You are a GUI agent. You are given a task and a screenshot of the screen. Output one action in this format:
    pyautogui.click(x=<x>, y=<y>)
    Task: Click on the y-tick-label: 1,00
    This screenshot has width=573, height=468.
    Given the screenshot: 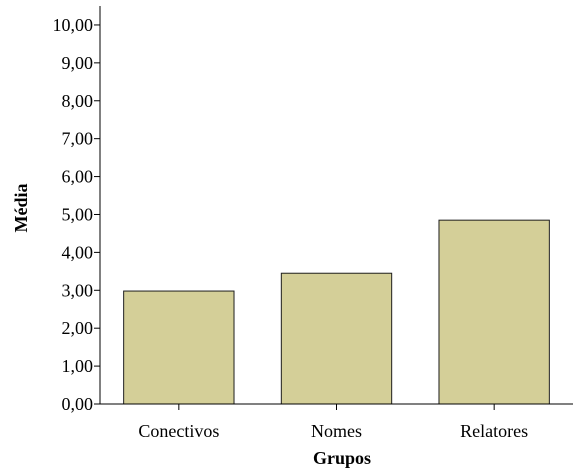 What is the action you would take?
    pyautogui.click(x=78, y=366)
    